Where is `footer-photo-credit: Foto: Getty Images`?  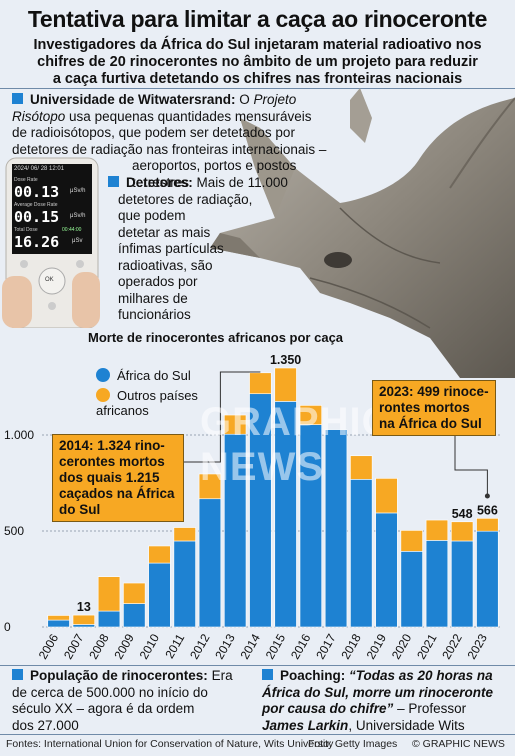 footer-photo-credit: Foto: Getty Images is located at coordinates (353, 744).